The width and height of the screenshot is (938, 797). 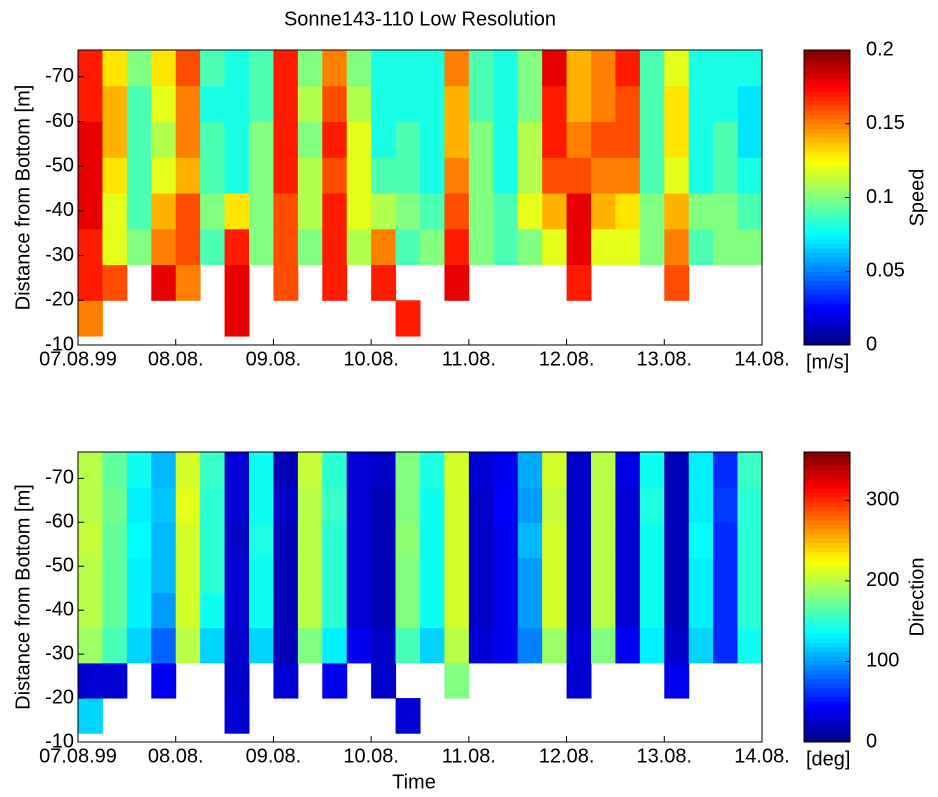 What do you see at coordinates (917, 597) in the screenshot?
I see `colorbar-label: Direction` at bounding box center [917, 597].